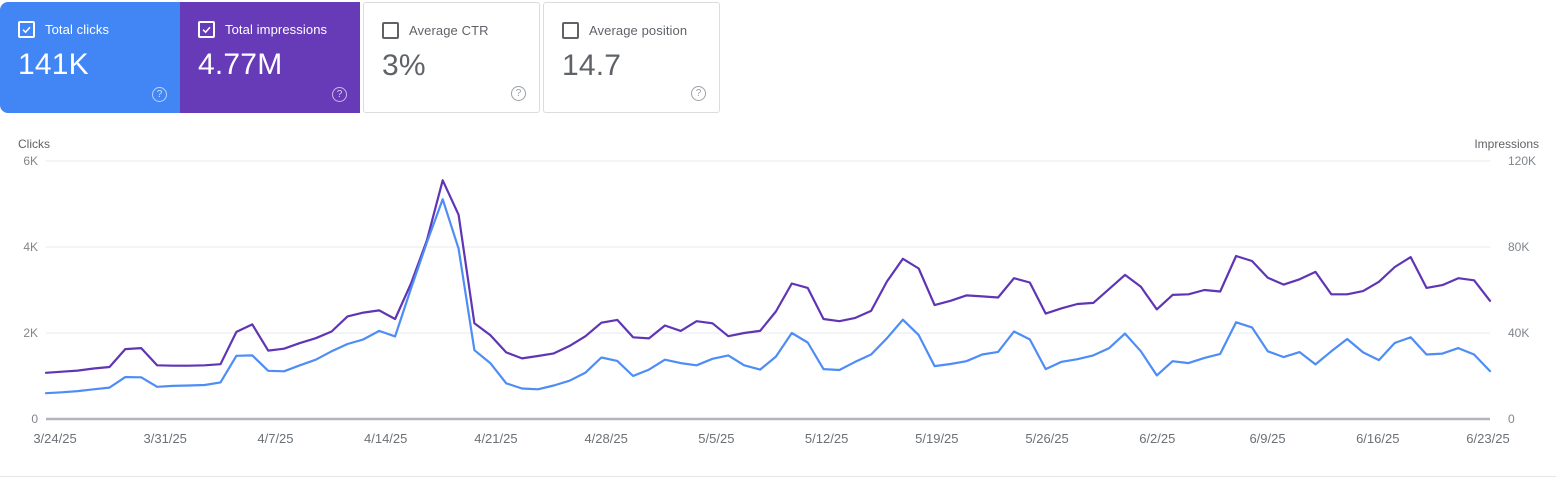 The width and height of the screenshot is (1556, 477). What do you see at coordinates (449, 30) in the screenshot?
I see `card-label: Average CTR` at bounding box center [449, 30].